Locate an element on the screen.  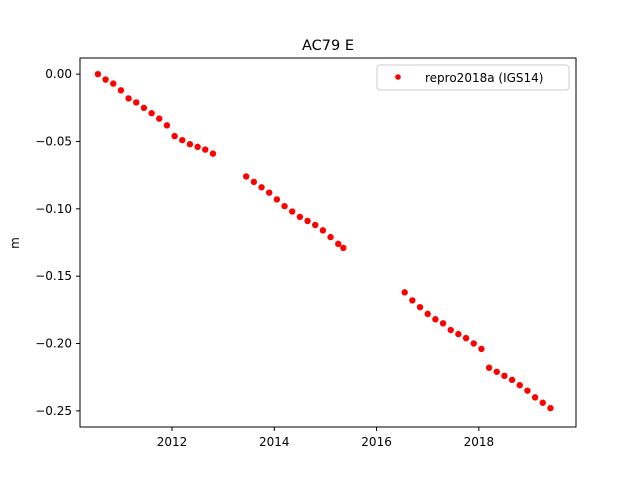
x-tick-label: 2016 is located at coordinates (376, 442).